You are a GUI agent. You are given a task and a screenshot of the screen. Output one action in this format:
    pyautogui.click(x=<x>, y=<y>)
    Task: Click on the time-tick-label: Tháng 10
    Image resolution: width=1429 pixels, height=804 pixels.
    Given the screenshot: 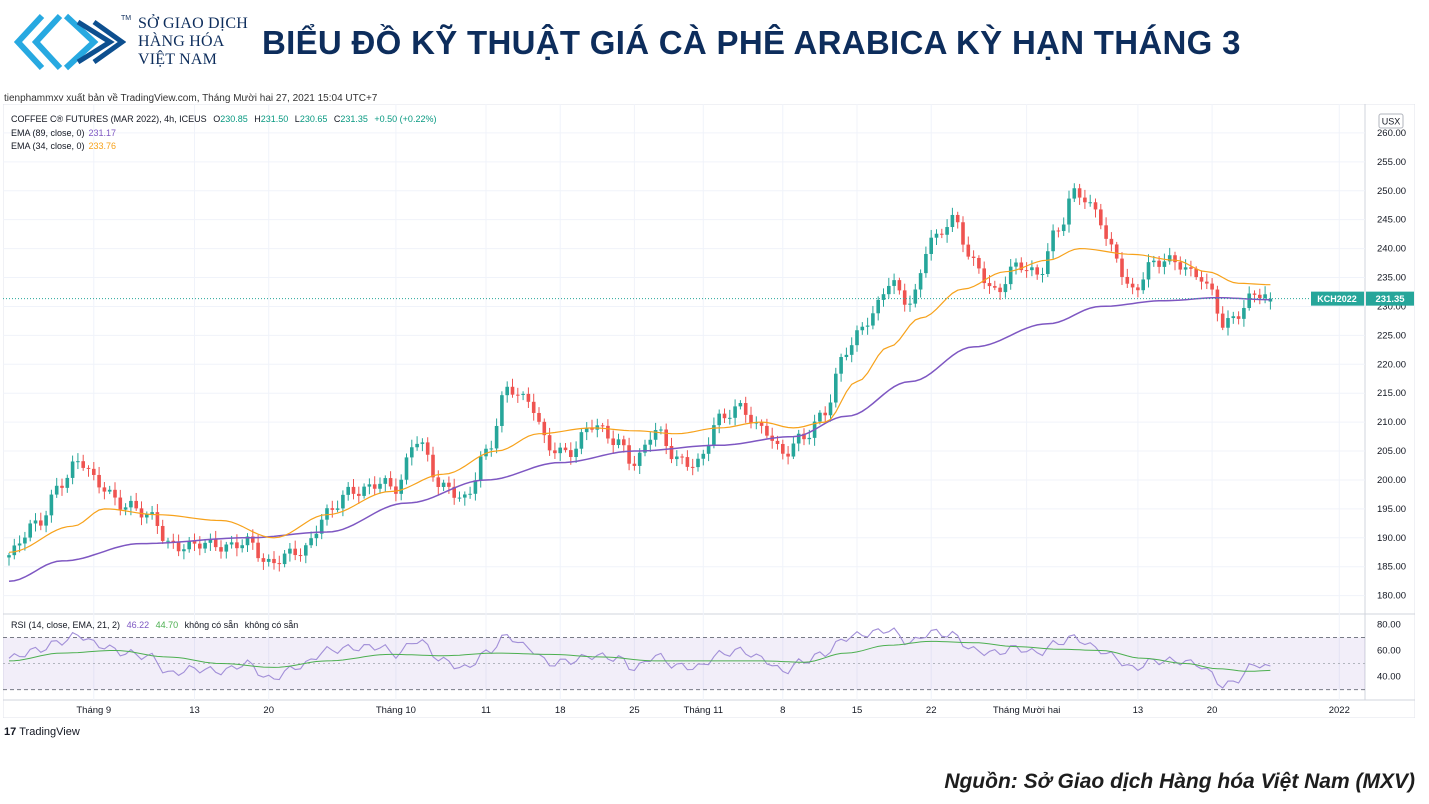 What is the action you would take?
    pyautogui.click(x=396, y=710)
    